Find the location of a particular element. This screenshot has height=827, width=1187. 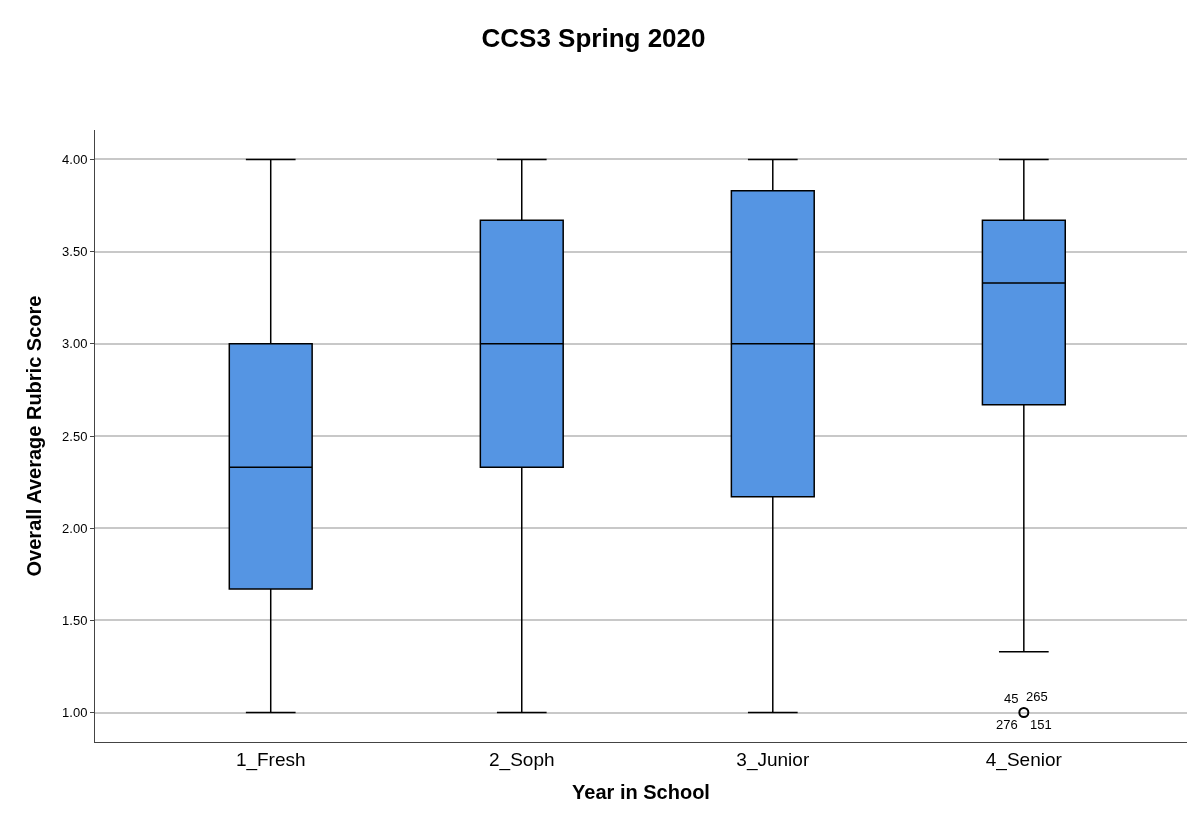

y-tick-label: 2.00 is located at coordinates (75, 528).